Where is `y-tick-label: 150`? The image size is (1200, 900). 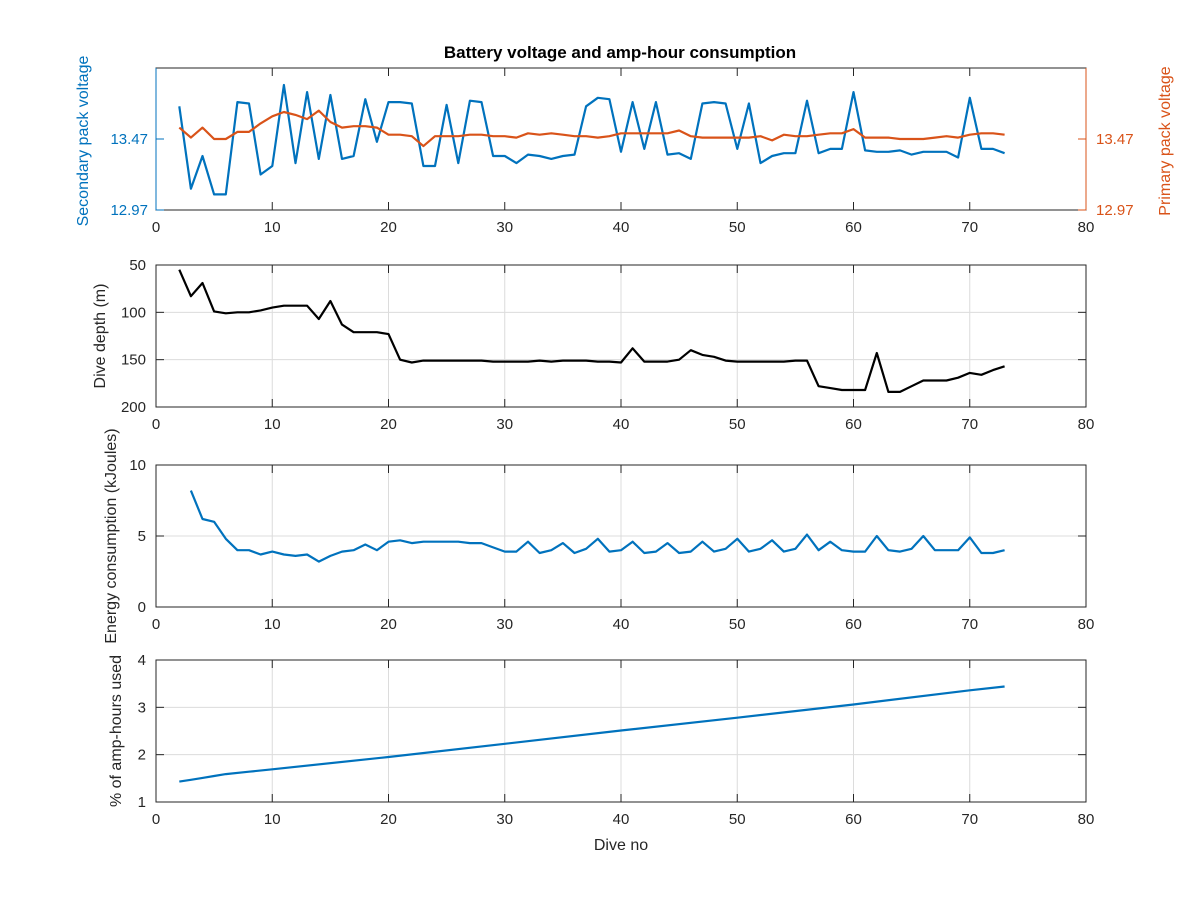
y-tick-label: 150 is located at coordinates (133, 360).